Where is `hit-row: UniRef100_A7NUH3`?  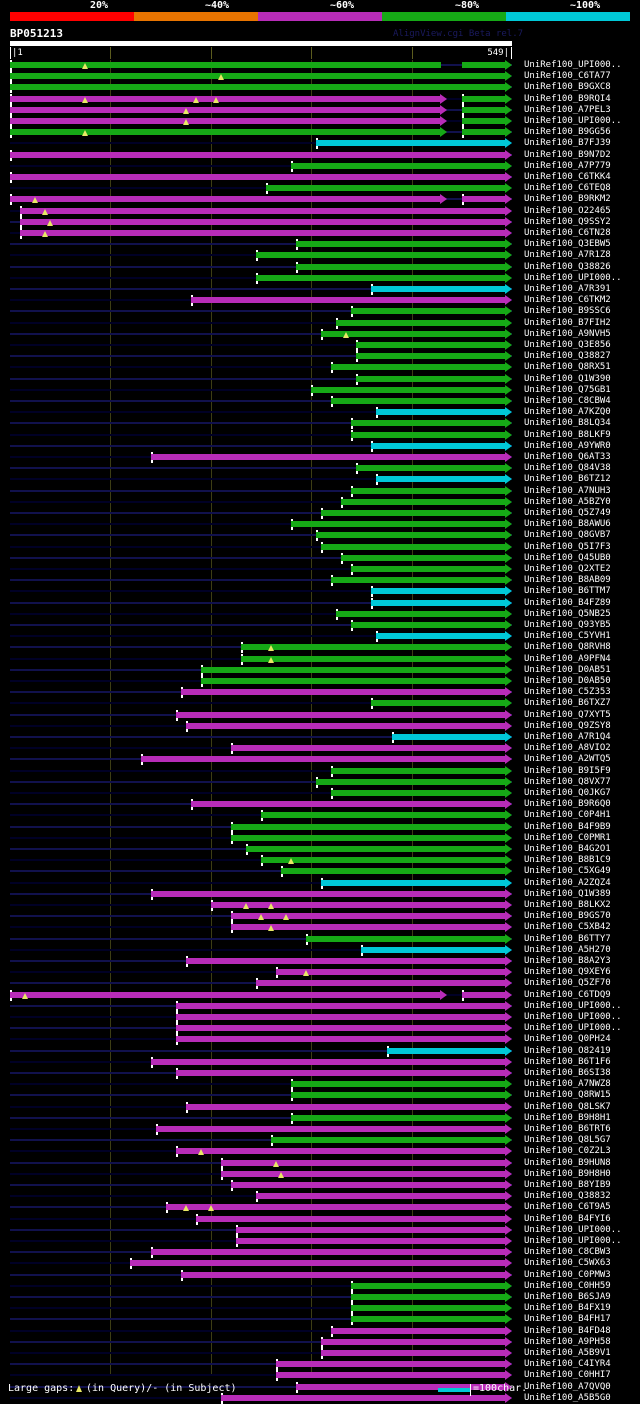 hit-row: UniRef100_A7NUH3 is located at coordinates (320, 491).